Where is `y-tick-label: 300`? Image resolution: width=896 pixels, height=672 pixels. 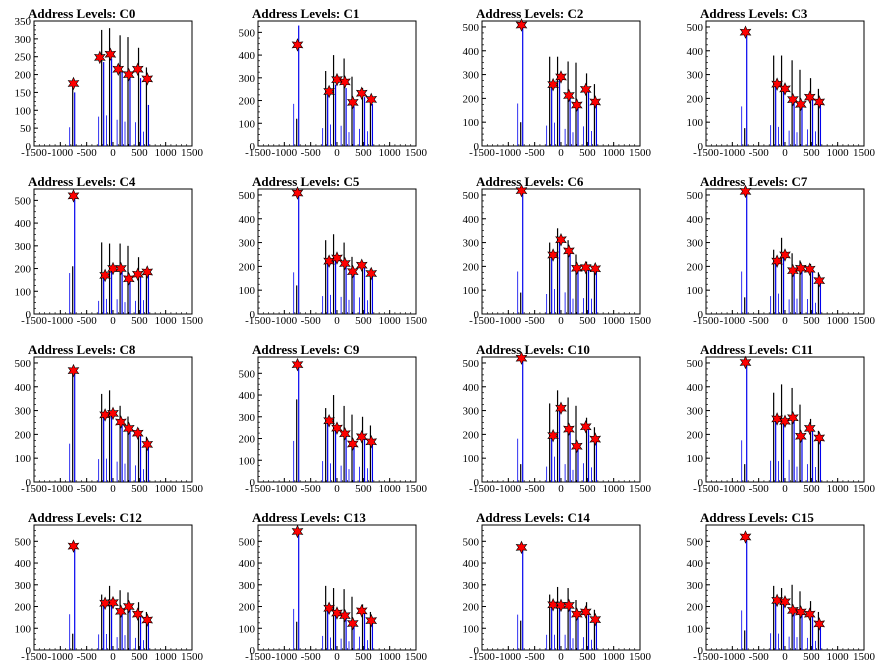 y-tick-label: 300 is located at coordinates (471, 76).